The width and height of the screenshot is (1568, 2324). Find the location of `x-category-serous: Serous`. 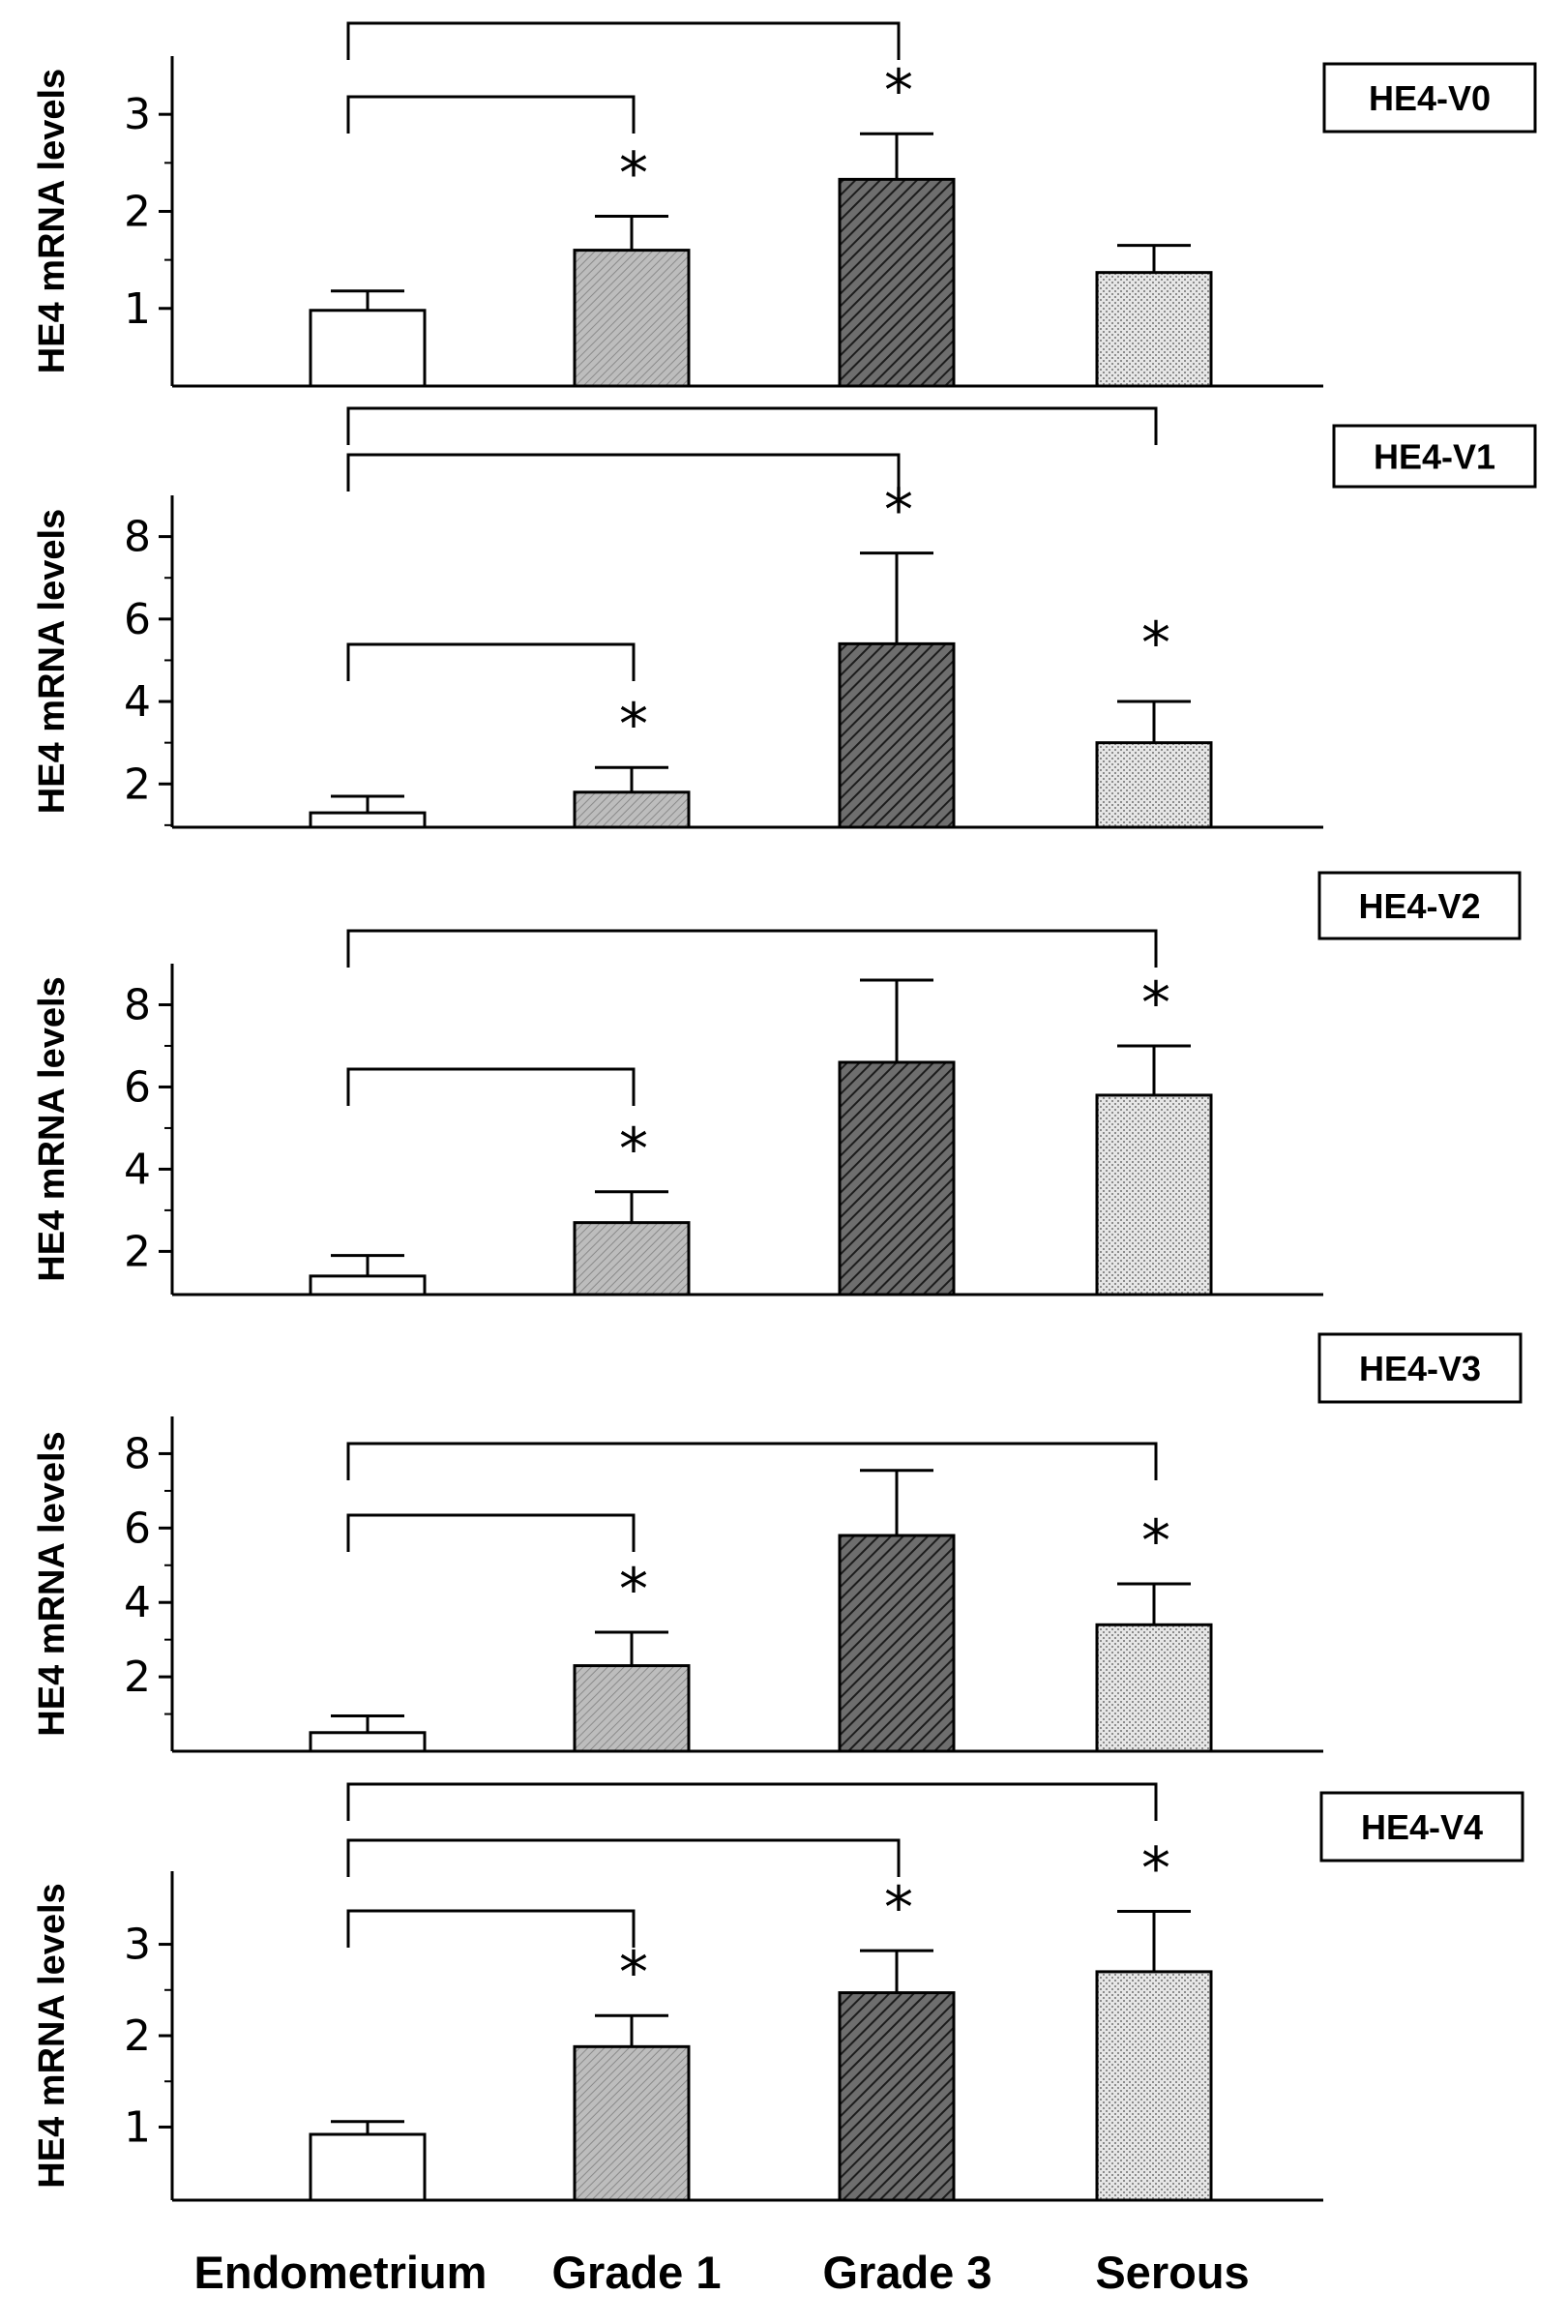

x-category-serous: Serous is located at coordinates (1172, 2273).